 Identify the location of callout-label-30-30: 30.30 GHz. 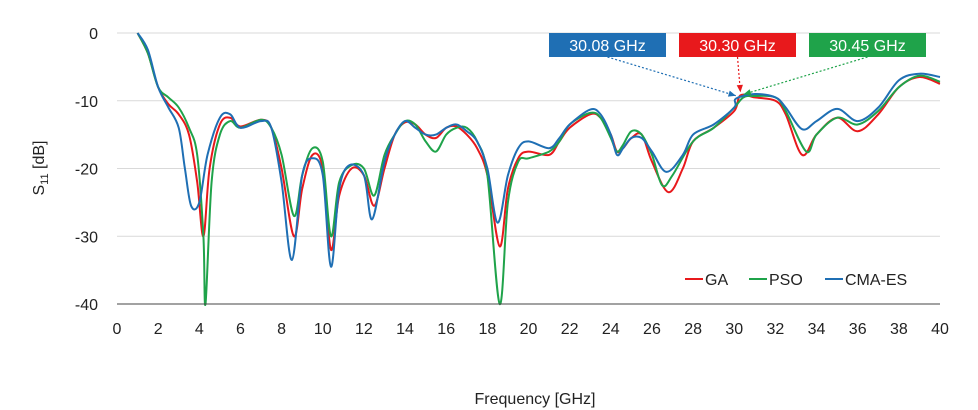
(737, 46).